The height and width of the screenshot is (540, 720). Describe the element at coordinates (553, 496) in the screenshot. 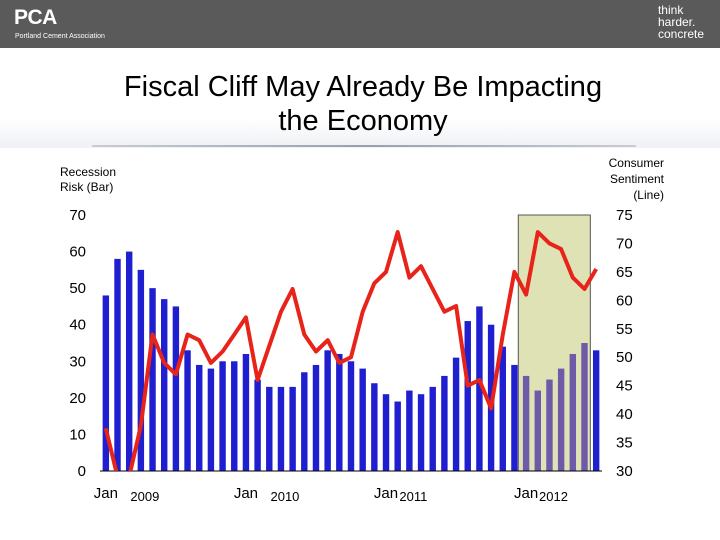

I see `x-axis-label: 2012` at that location.